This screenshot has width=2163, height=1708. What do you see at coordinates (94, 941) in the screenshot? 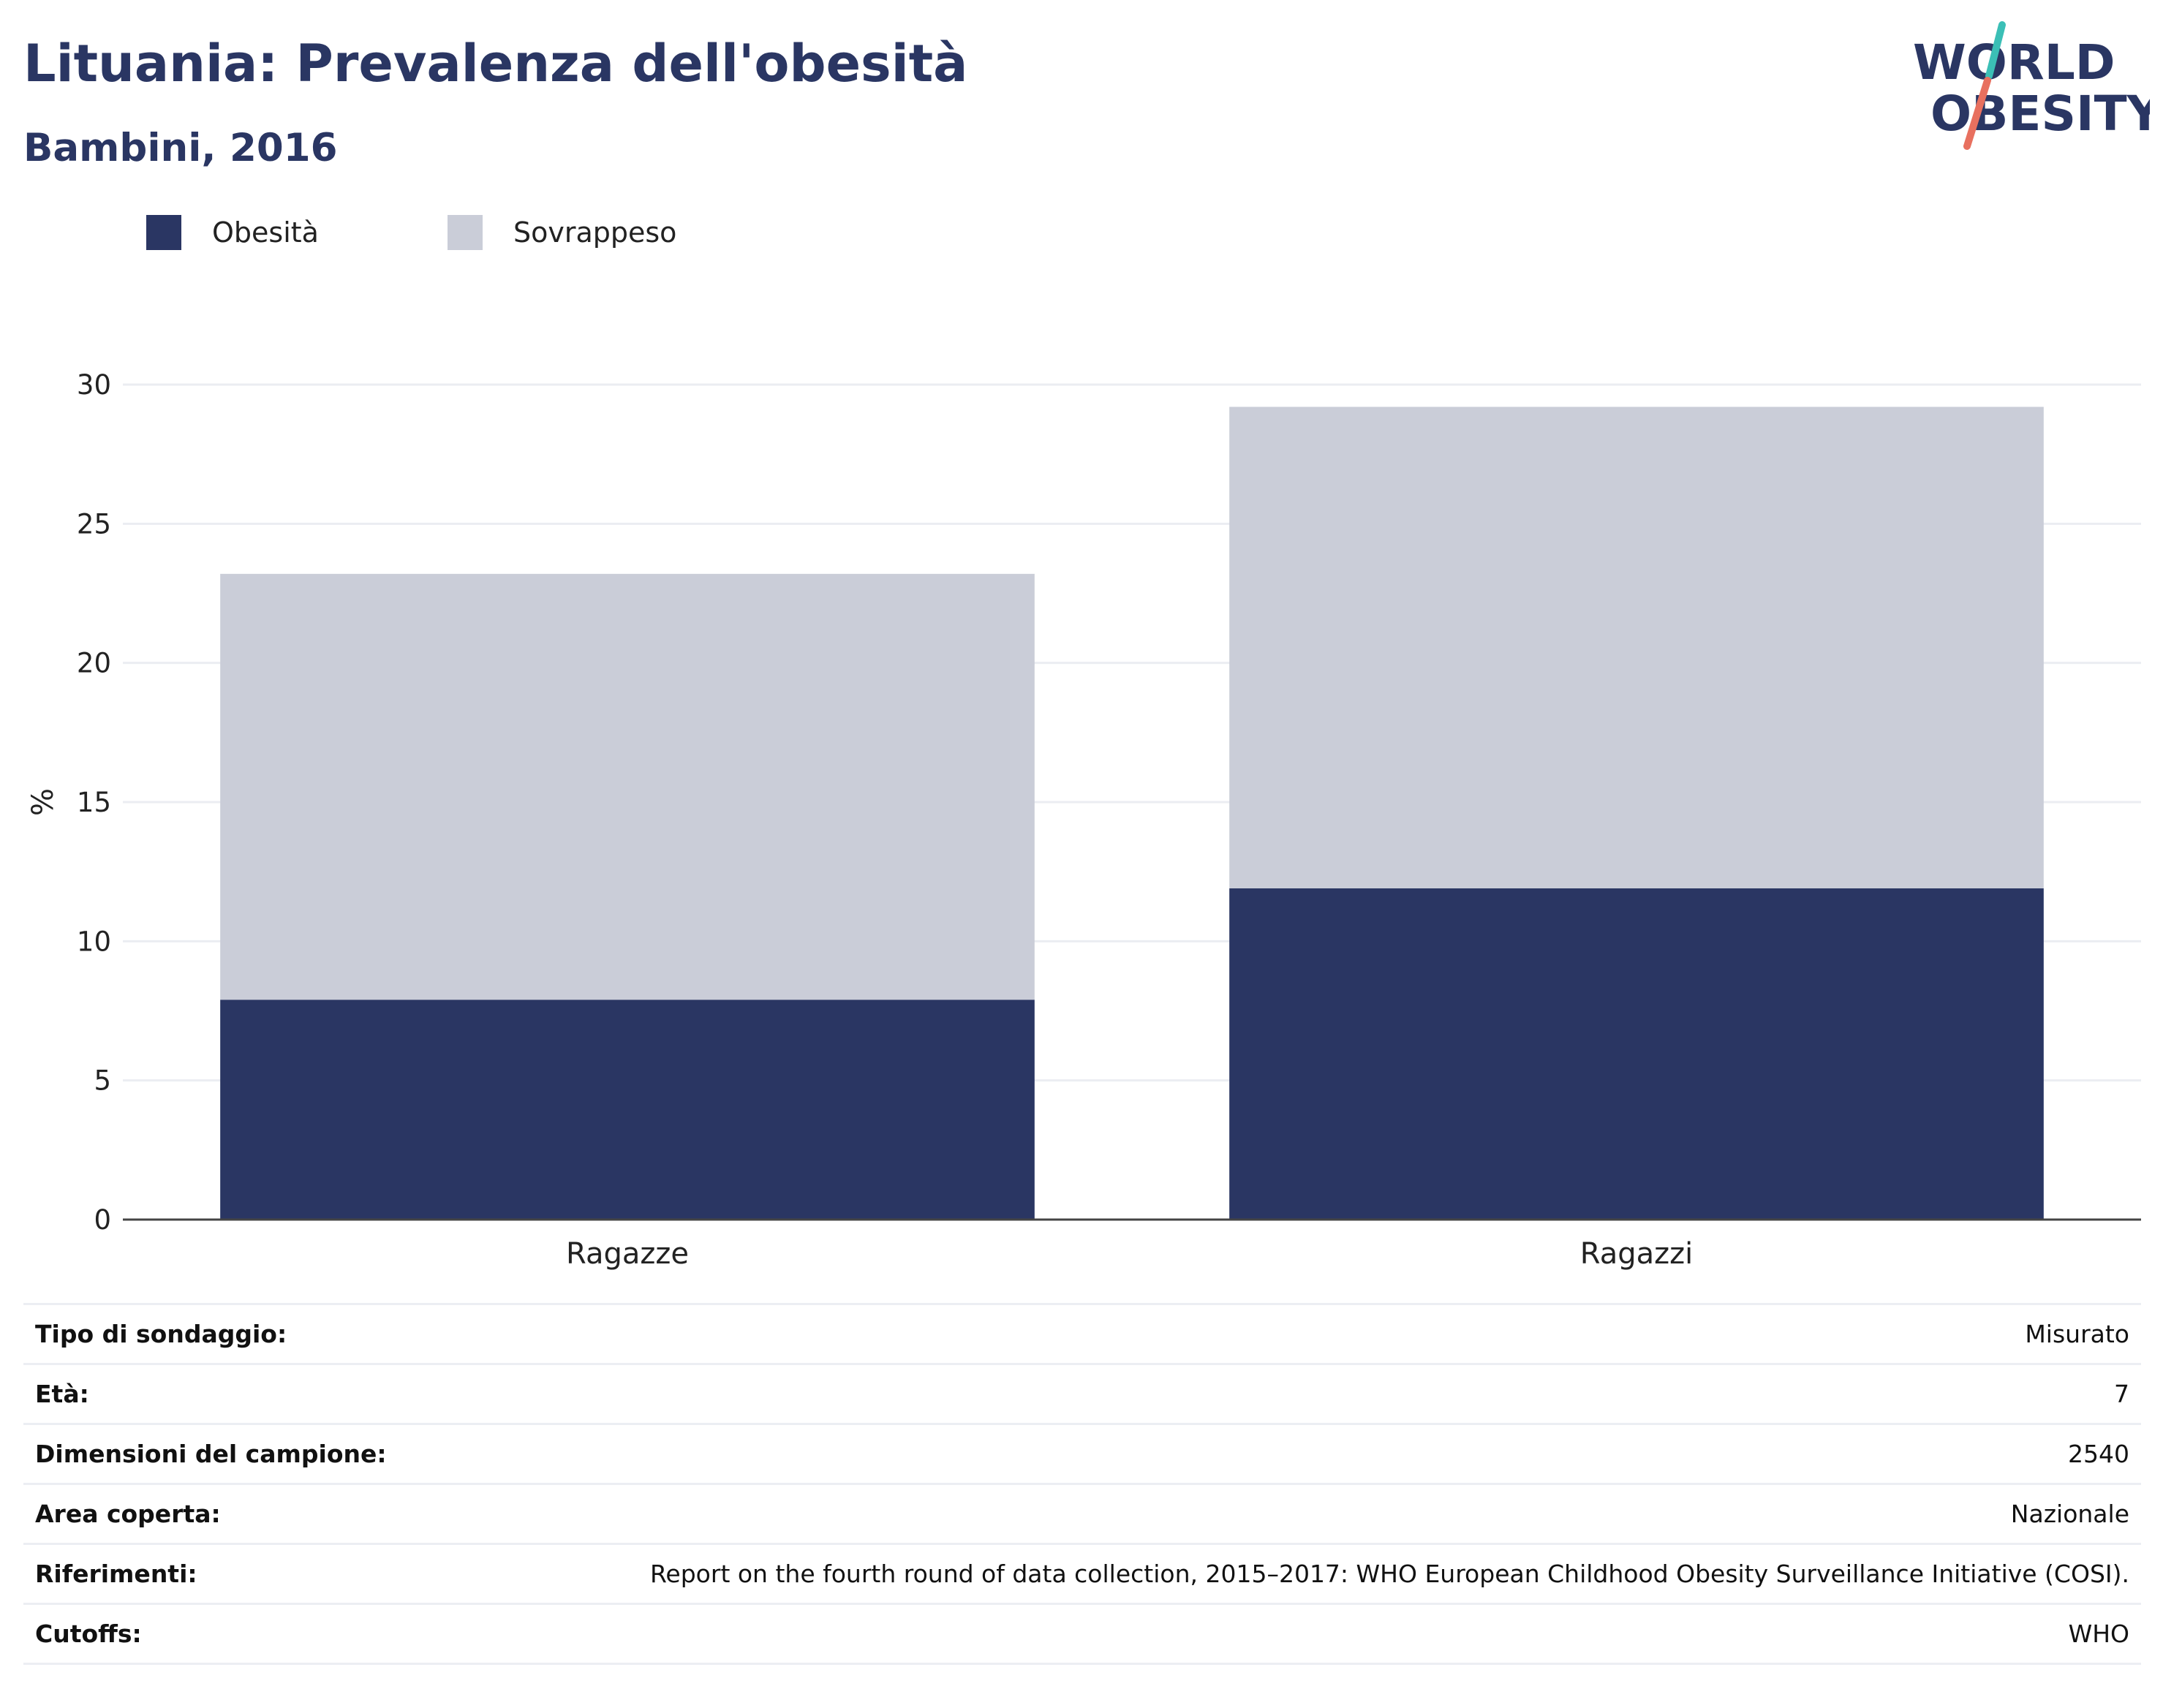
I see `y-tick-label: 10` at bounding box center [94, 941].